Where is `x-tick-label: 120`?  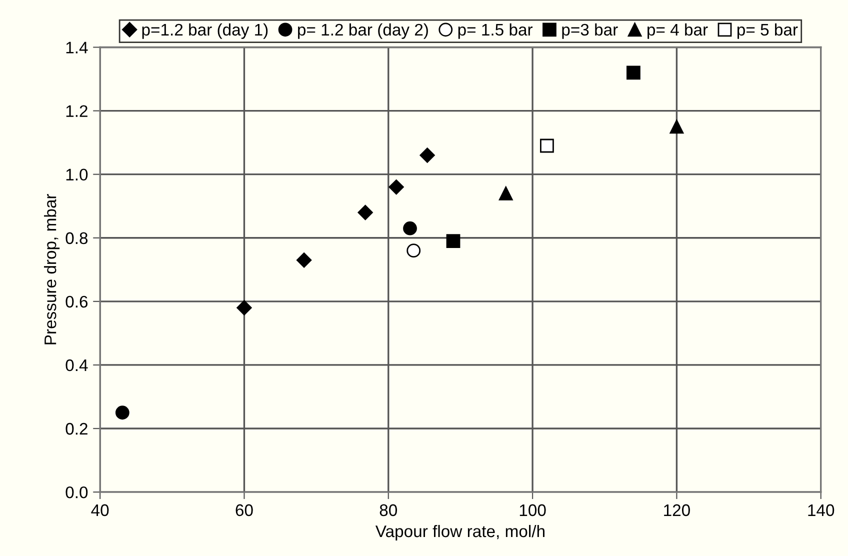
x-tick-label: 120 is located at coordinates (677, 510).